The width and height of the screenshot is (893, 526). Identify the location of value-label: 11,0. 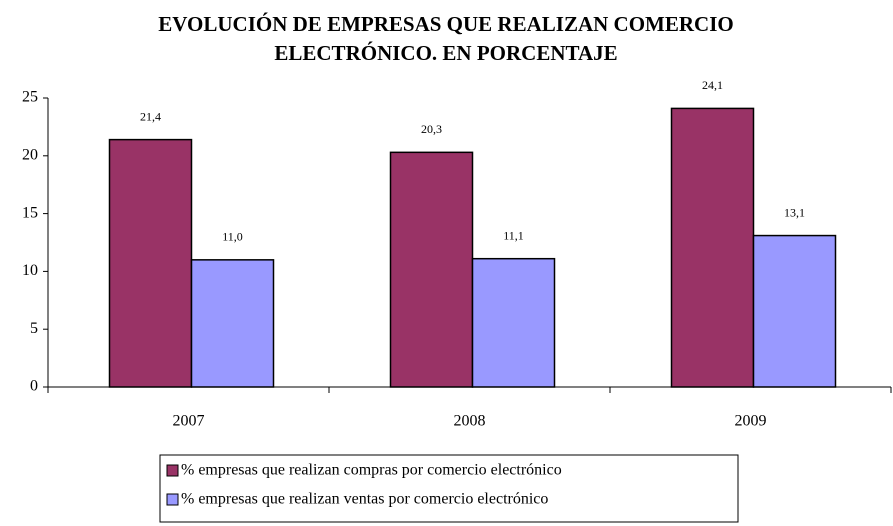
(232, 237).